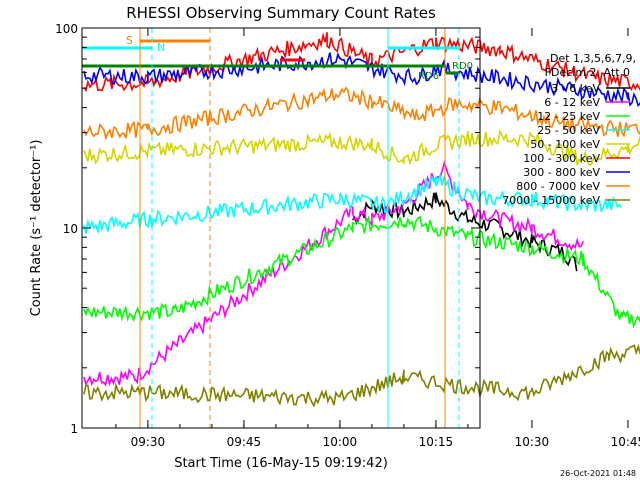 The height and width of the screenshot is (480, 640). Describe the element at coordinates (558, 186) in the screenshot. I see `legend-label-8: 800 - 7000 keV` at that location.